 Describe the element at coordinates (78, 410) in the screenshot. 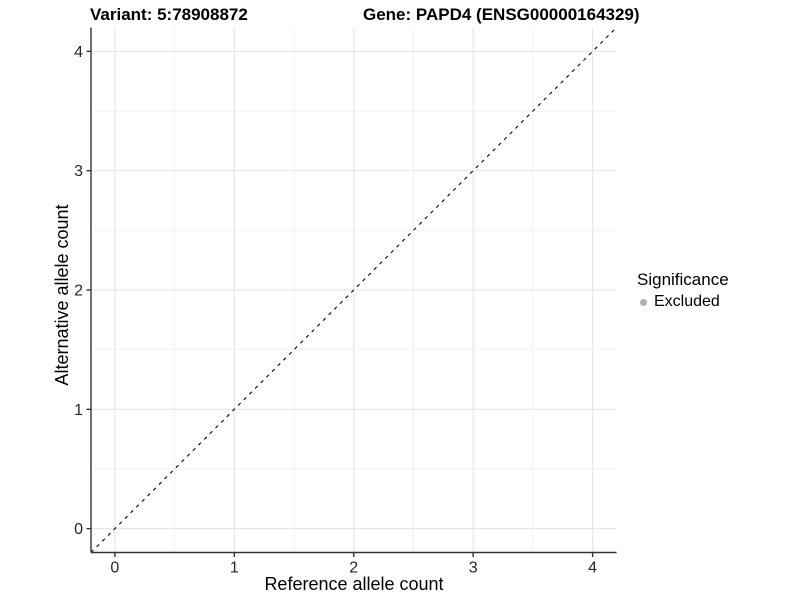

I see `y-tick-label: 1` at that location.